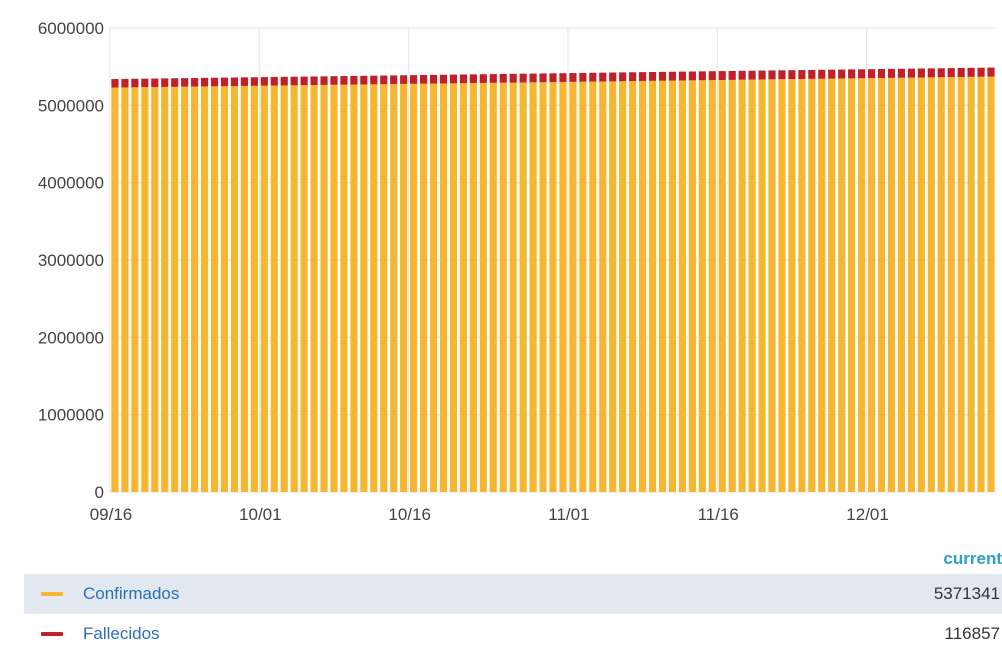 This screenshot has height=656, width=1002. Describe the element at coordinates (121, 633) in the screenshot. I see `legend-series-name: Fallecidos` at that location.